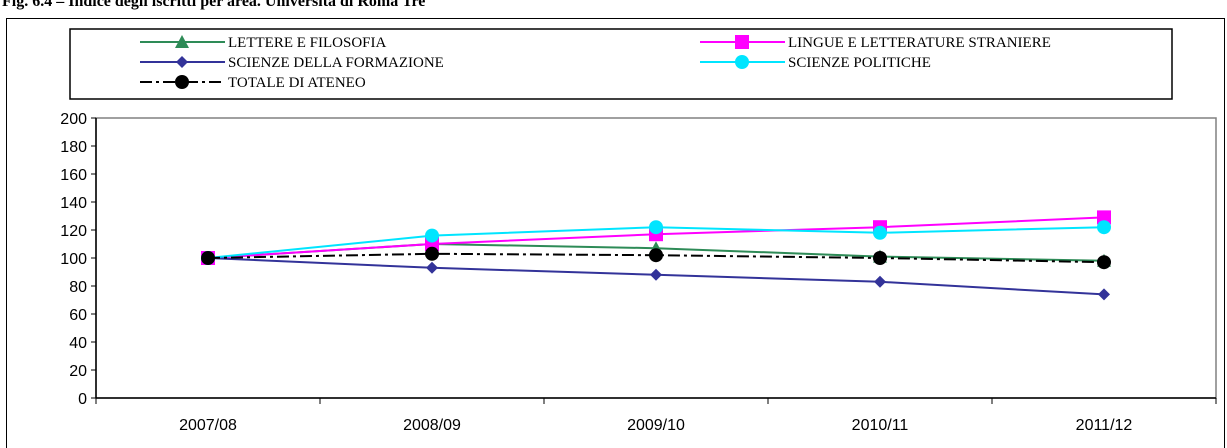 The width and height of the screenshot is (1227, 448). Describe the element at coordinates (656, 425) in the screenshot. I see `x-tick-label: 2009/10` at that location.